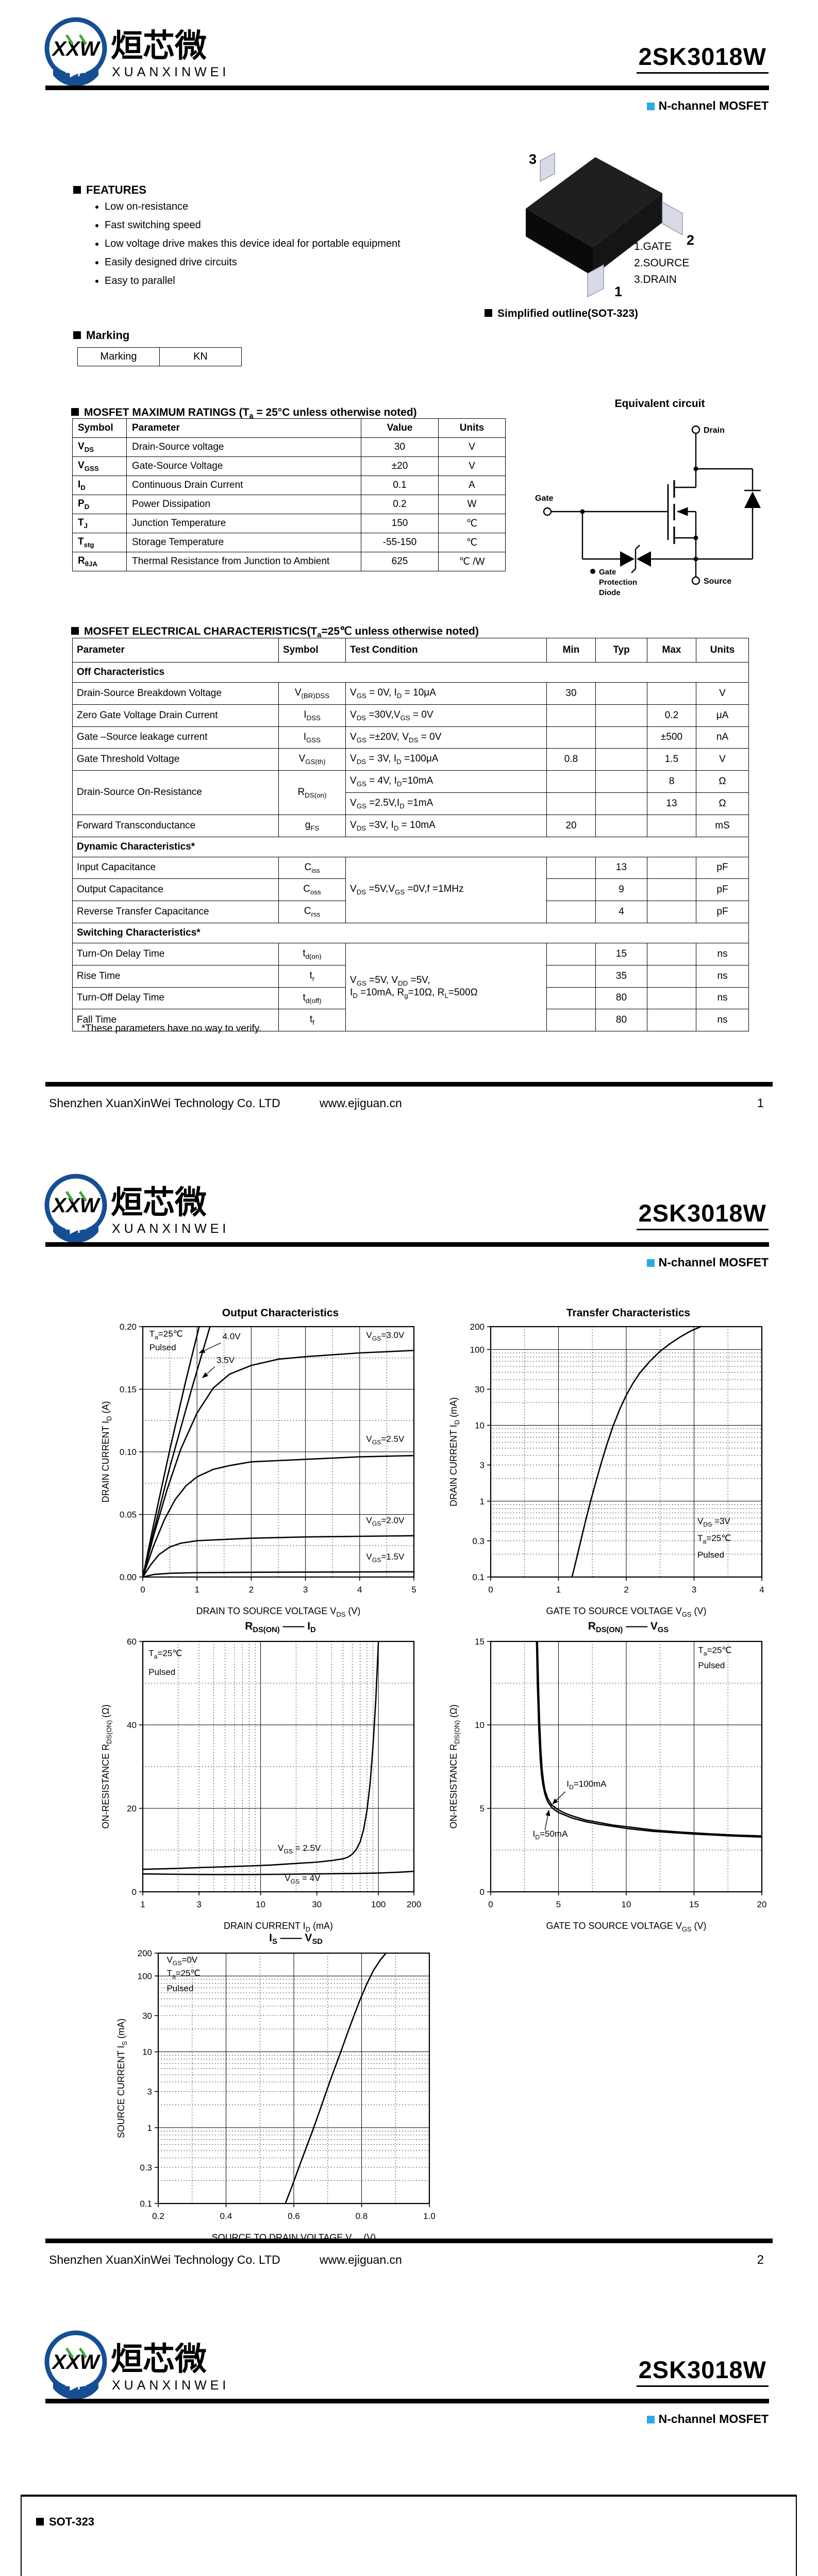  Describe the element at coordinates (175, 912) in the screenshot. I see `parameter-cell: Reverse Transfer Capacitance` at that location.